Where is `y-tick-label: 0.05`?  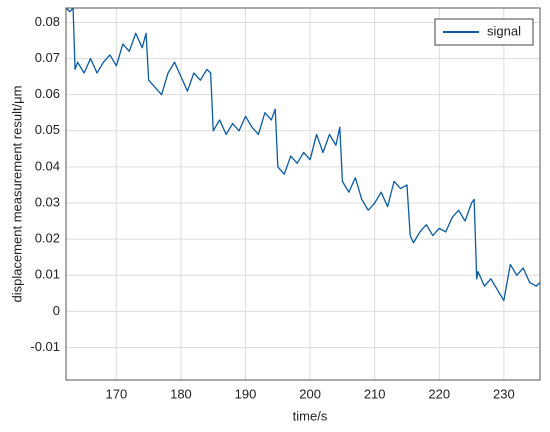 y-tick-label: 0.05 is located at coordinates (47, 129).